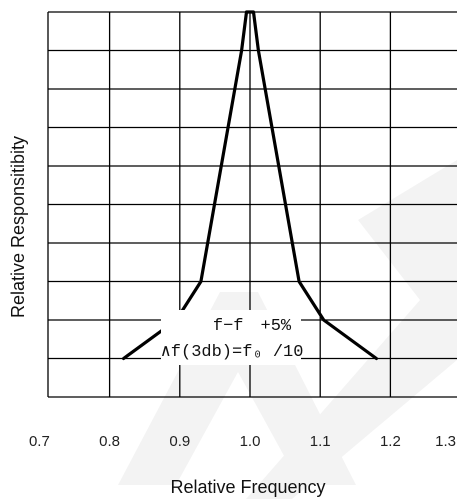  Describe the element at coordinates (250, 441) in the screenshot. I see `x-tick-label: 1.0` at that location.